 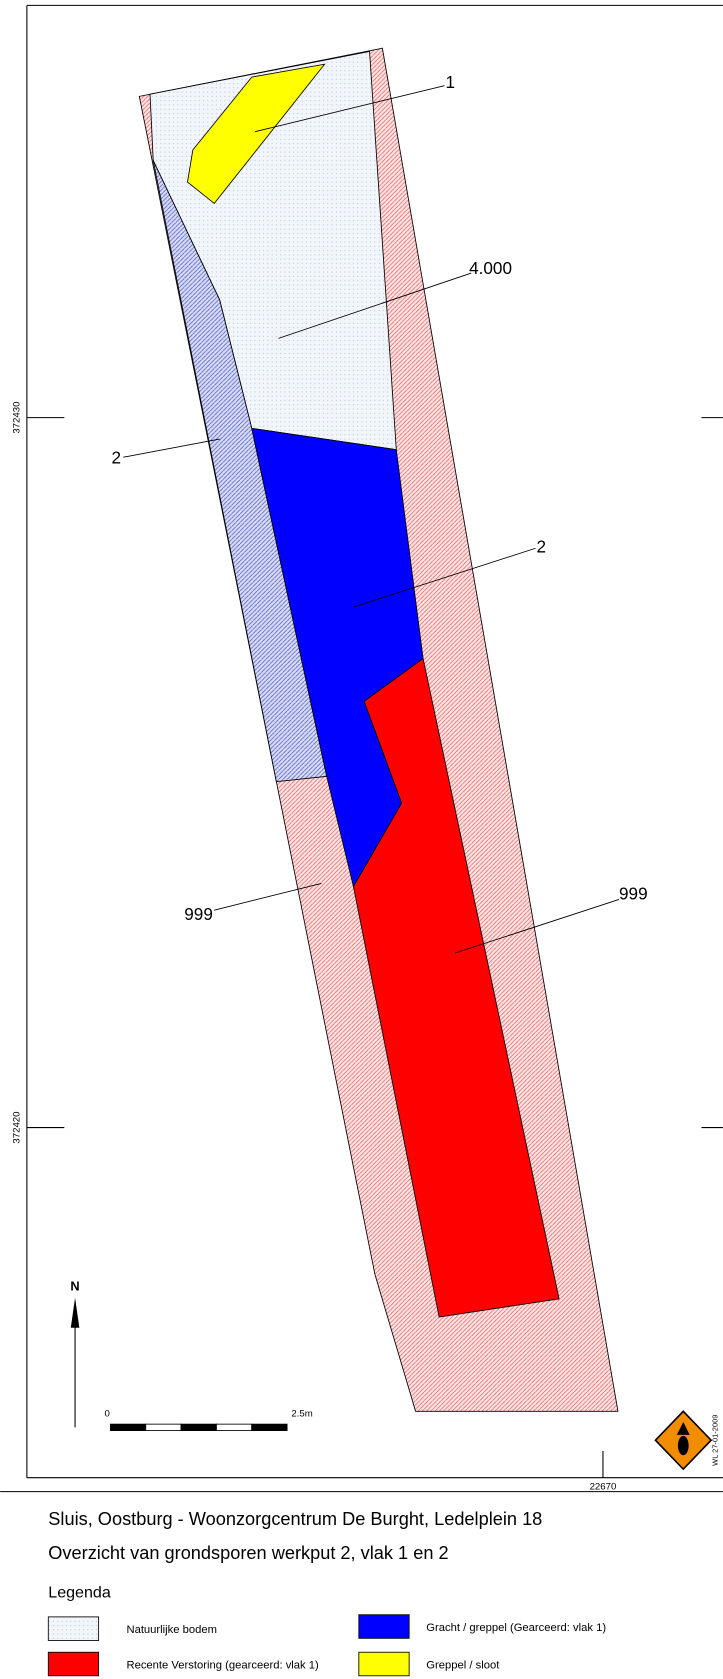 What do you see at coordinates (451, 82) in the screenshot?
I see `feature-label: 1` at bounding box center [451, 82].